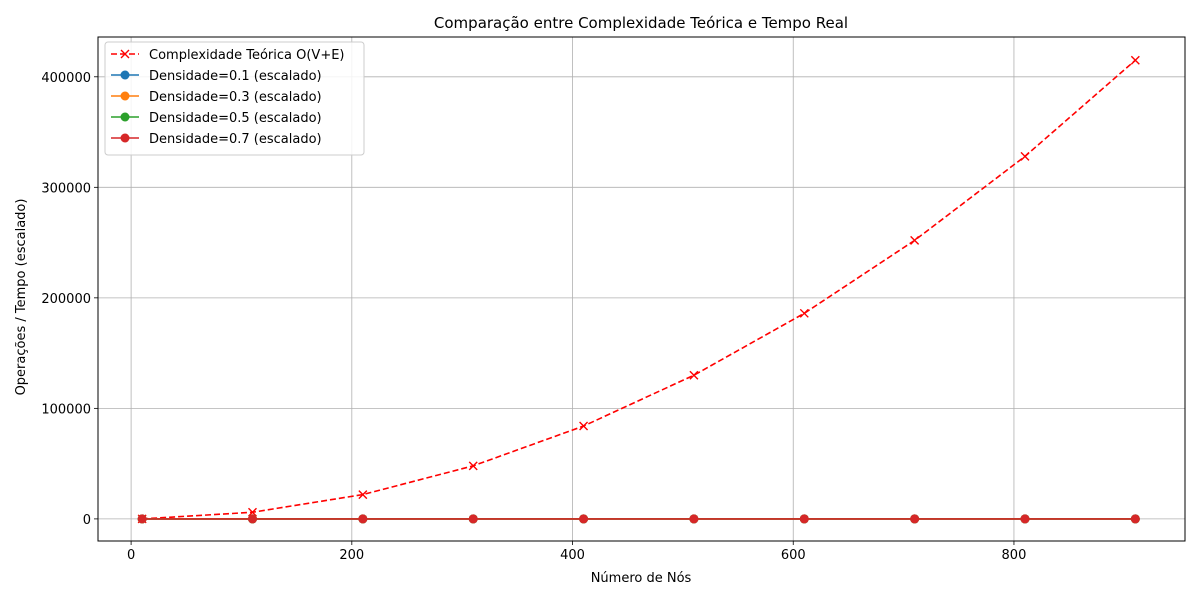 This screenshot has height=600, width=1200. I want to click on x-tick-label: 200, so click(351, 555).